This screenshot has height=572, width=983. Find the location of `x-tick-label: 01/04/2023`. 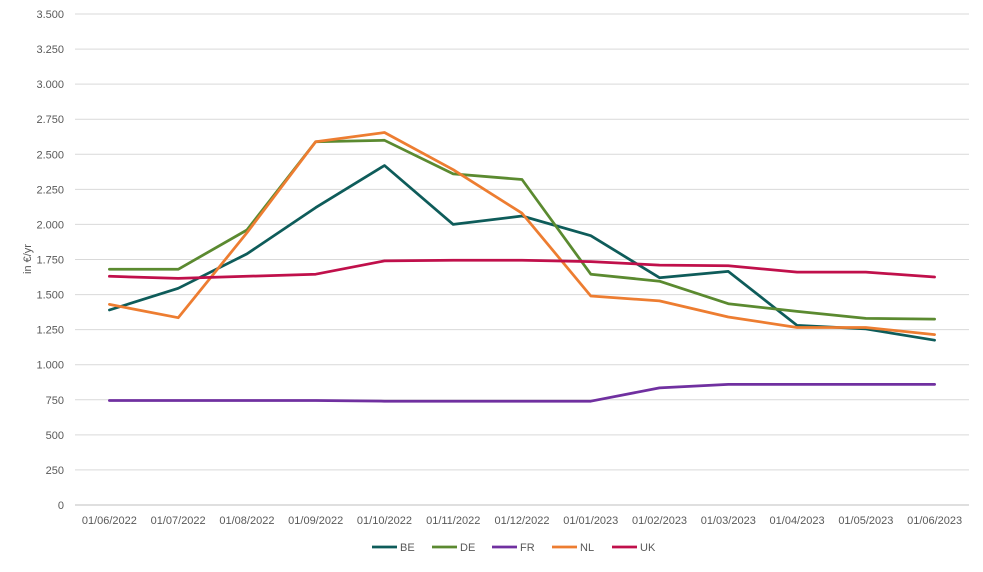

x-tick-label: 01/04/2023 is located at coordinates (797, 521).